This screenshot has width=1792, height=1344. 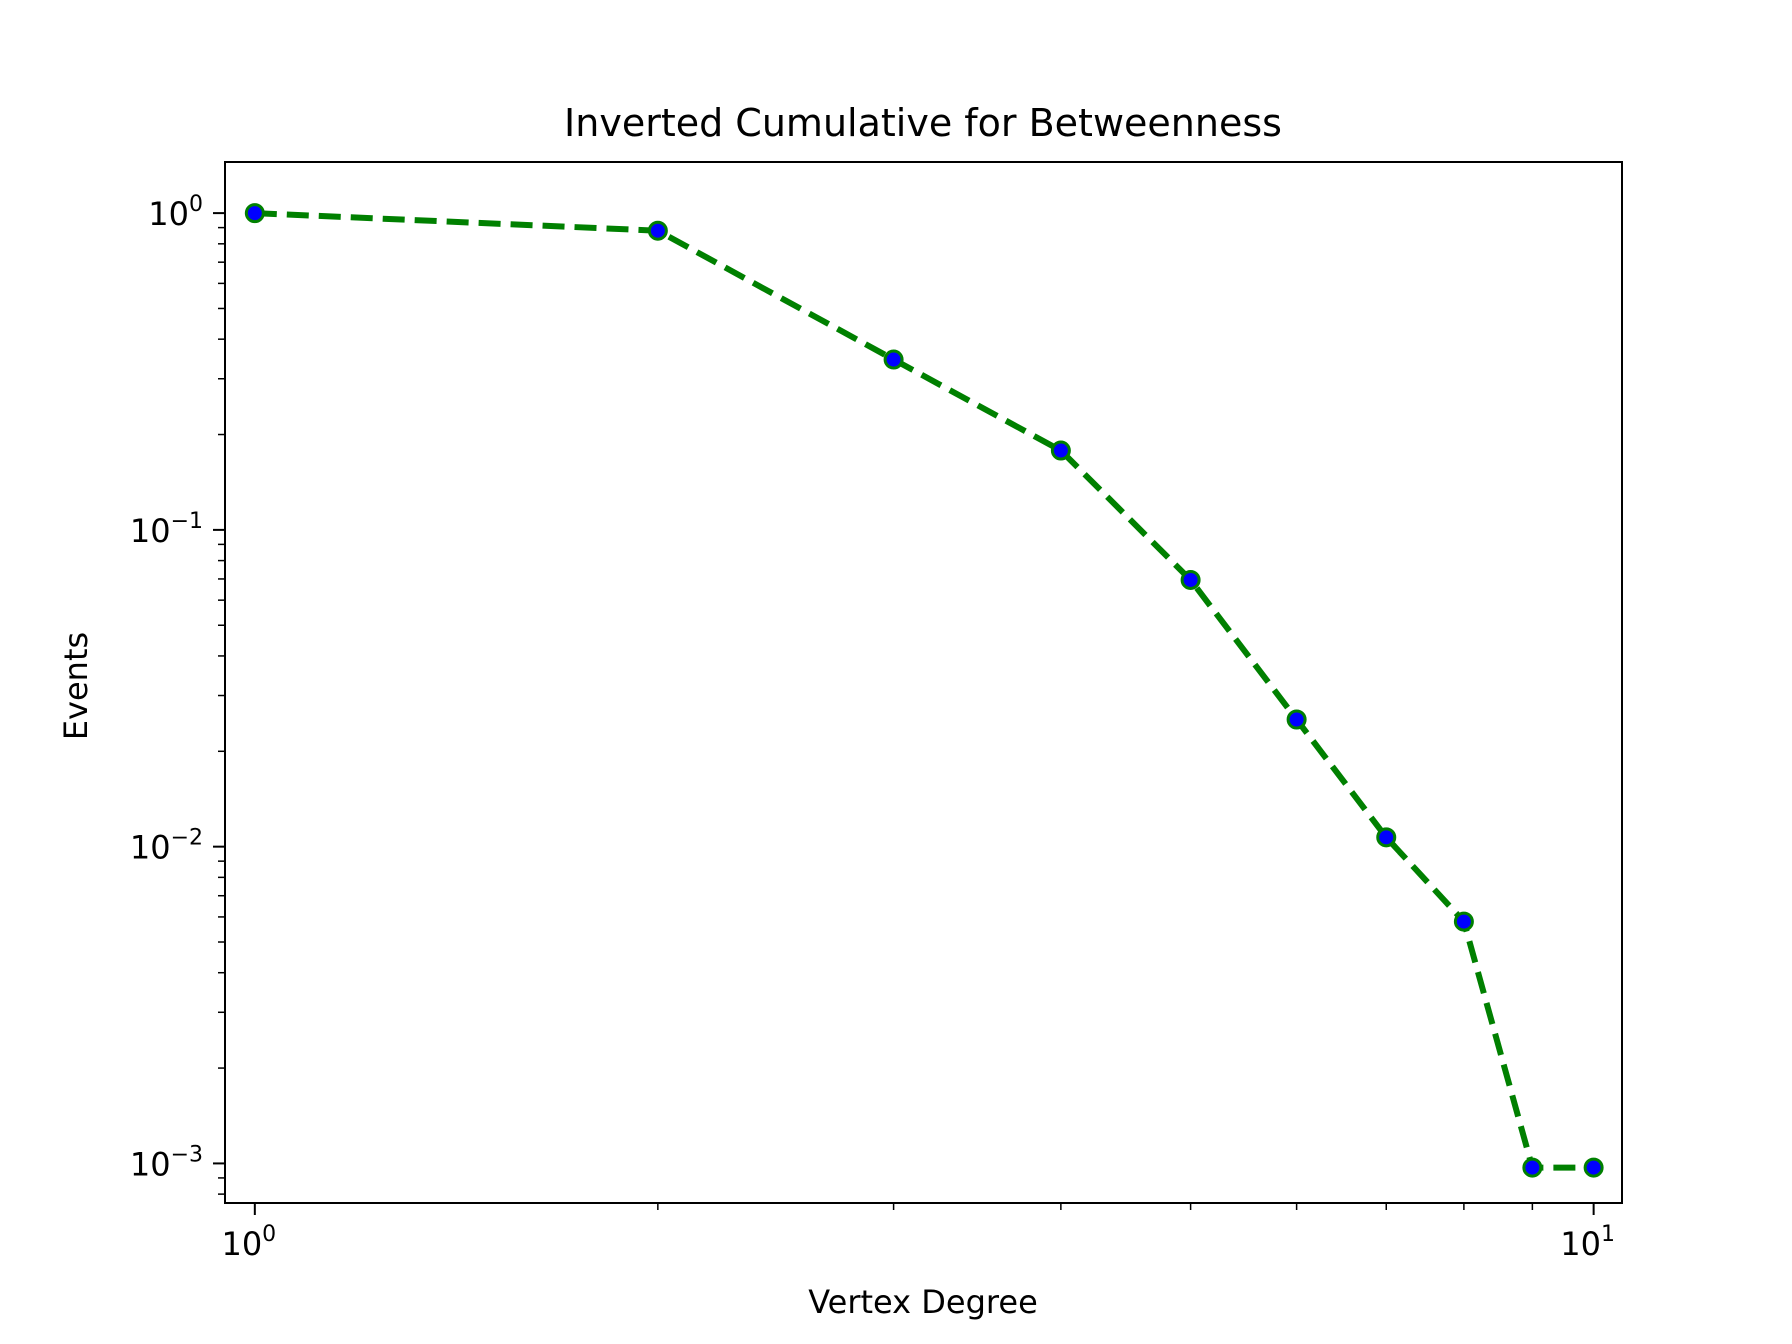 I want to click on x-tick-label: 10¹, so click(x=1587, y=1242).